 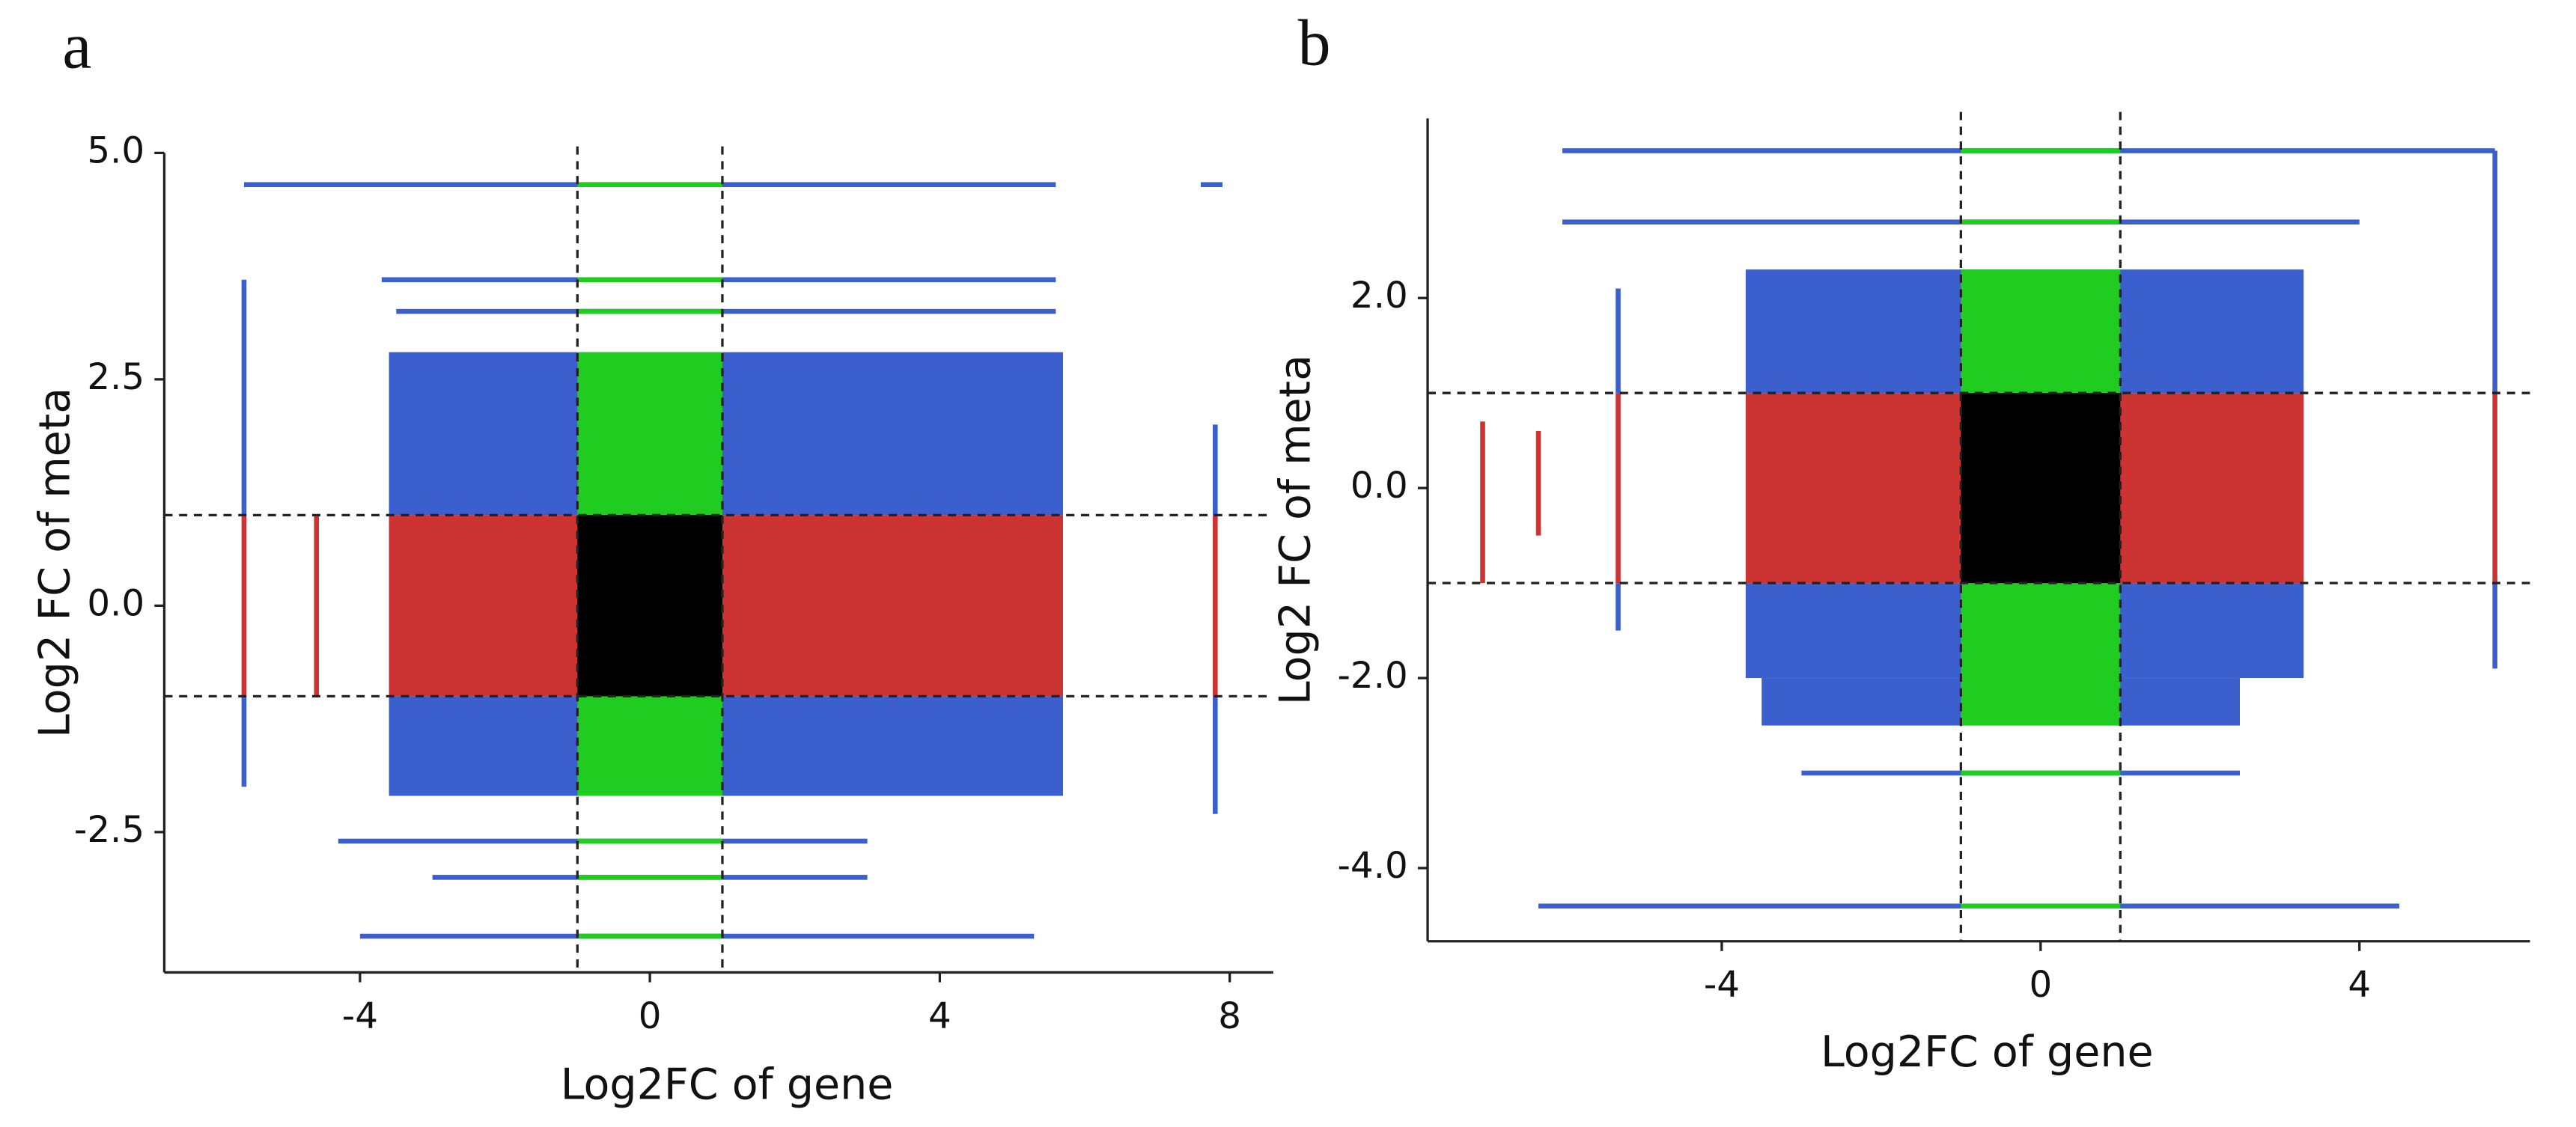 What do you see at coordinates (115, 377) in the screenshot?
I see `y-tick-label: 2.5` at bounding box center [115, 377].